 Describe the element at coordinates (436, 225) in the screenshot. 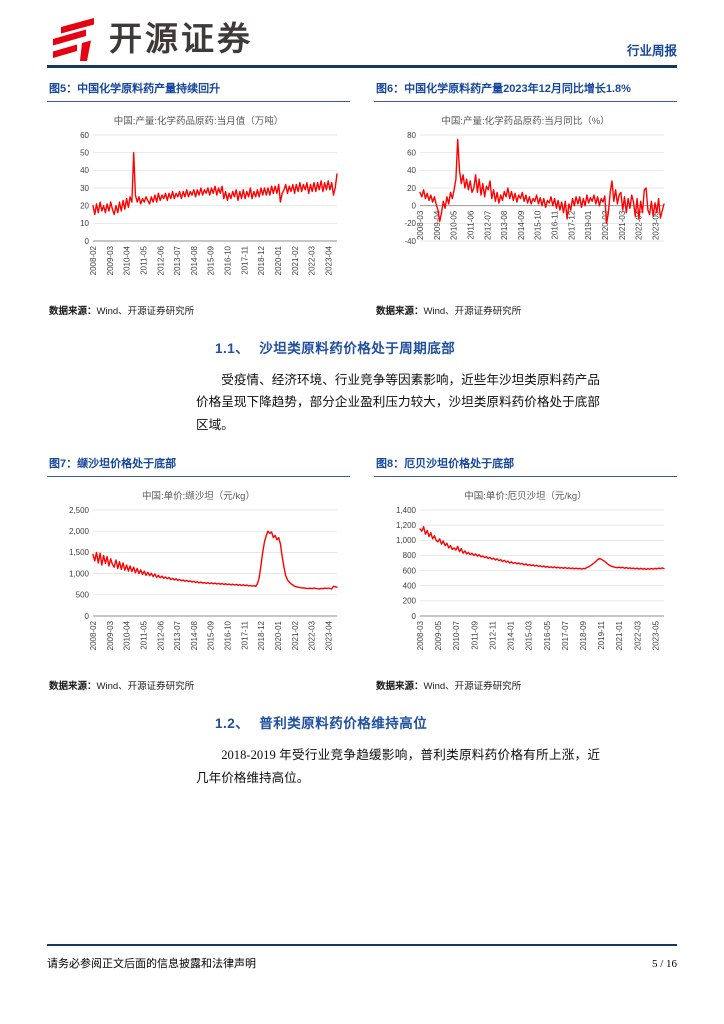

I see `svg-text: 2009-04` at that location.